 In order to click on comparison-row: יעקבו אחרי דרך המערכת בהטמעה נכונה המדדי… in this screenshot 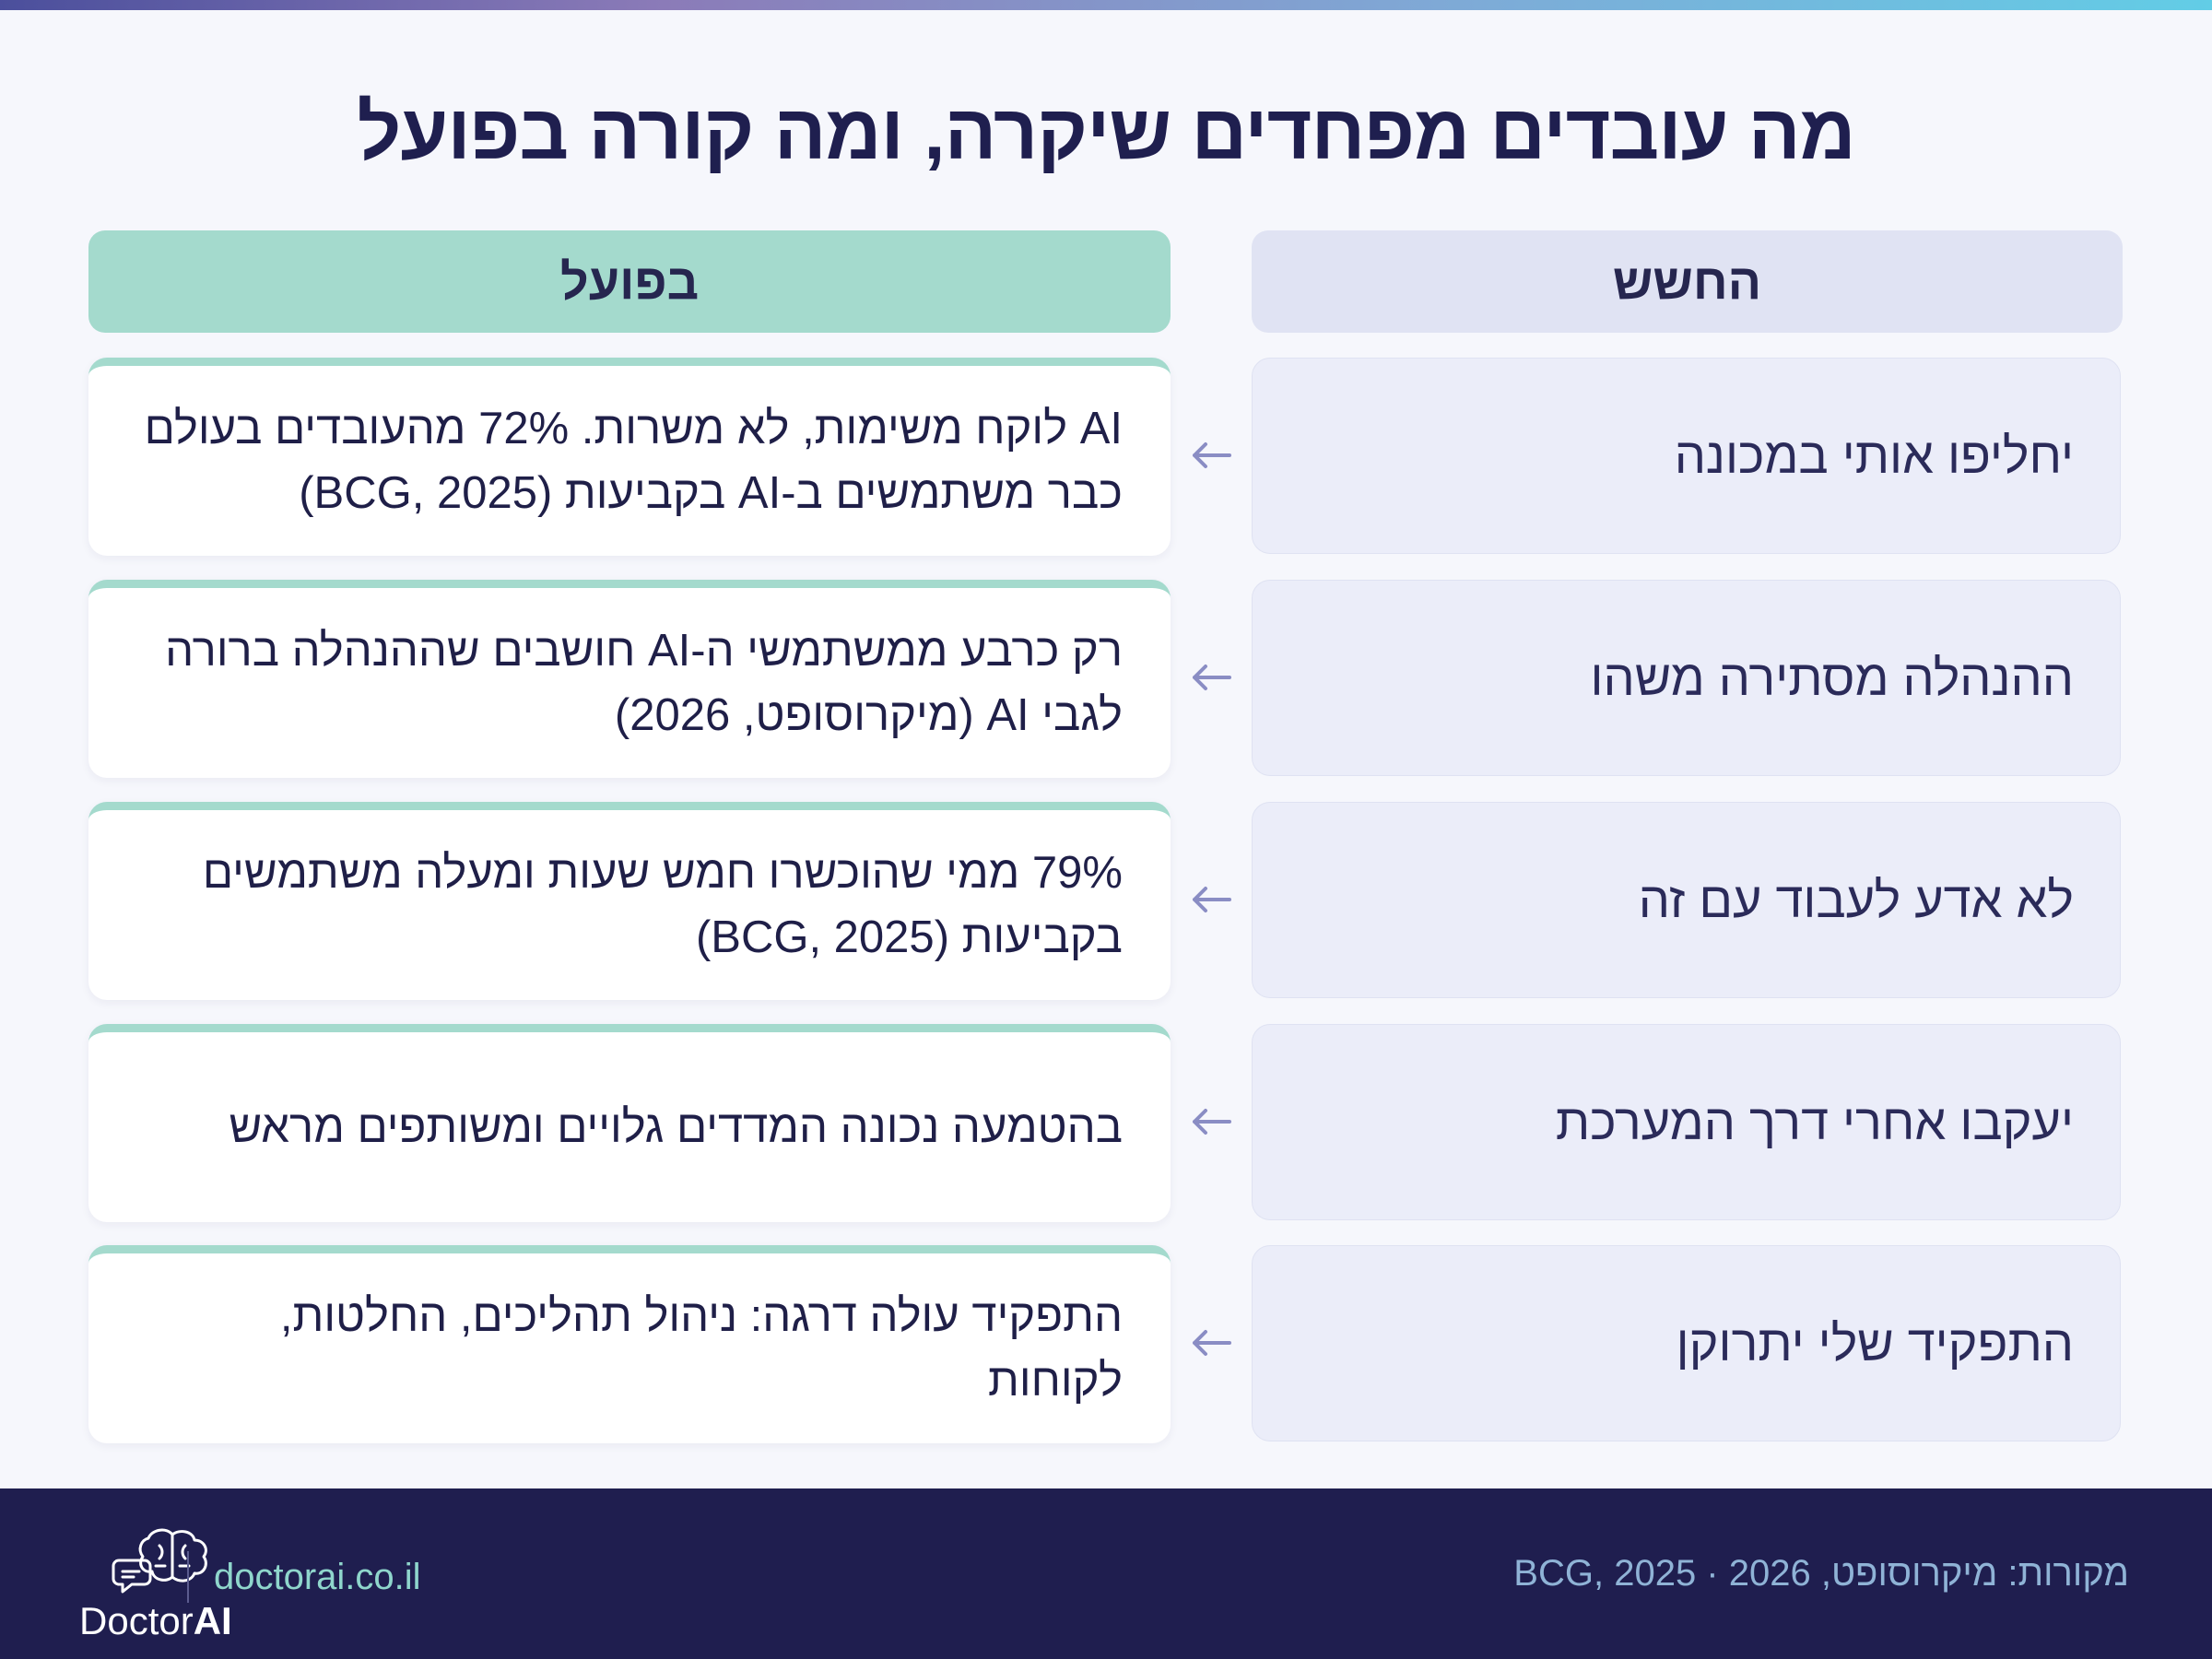, I will do `click(1106, 1123)`.